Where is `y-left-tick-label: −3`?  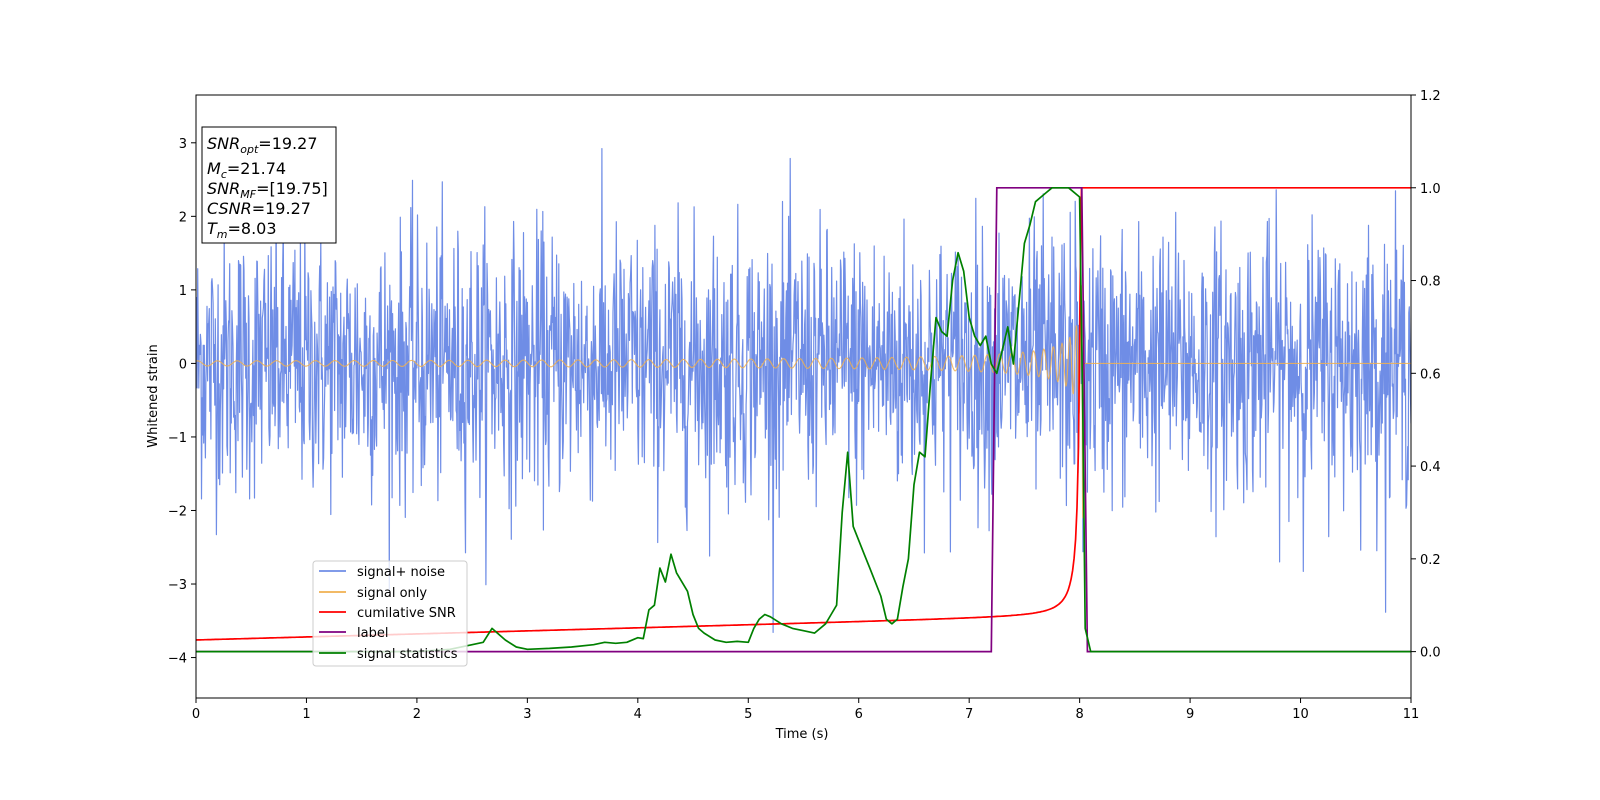
y-left-tick-label: −3 is located at coordinates (177, 585).